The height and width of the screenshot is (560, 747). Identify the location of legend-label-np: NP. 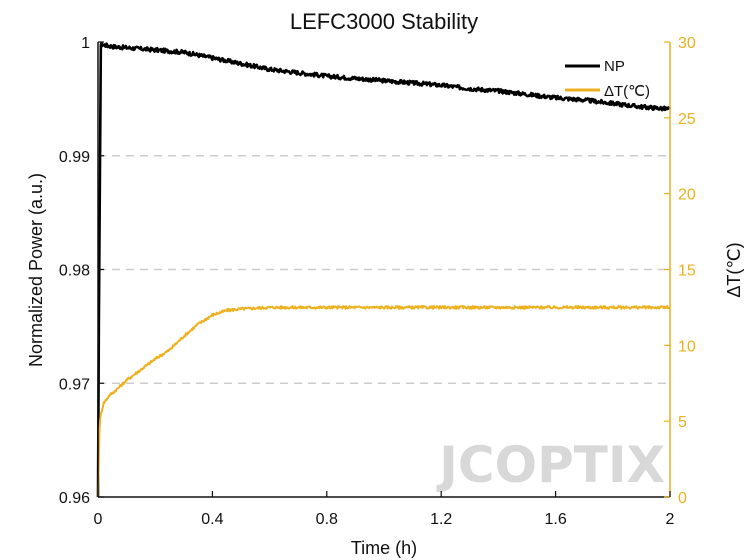
(614, 66).